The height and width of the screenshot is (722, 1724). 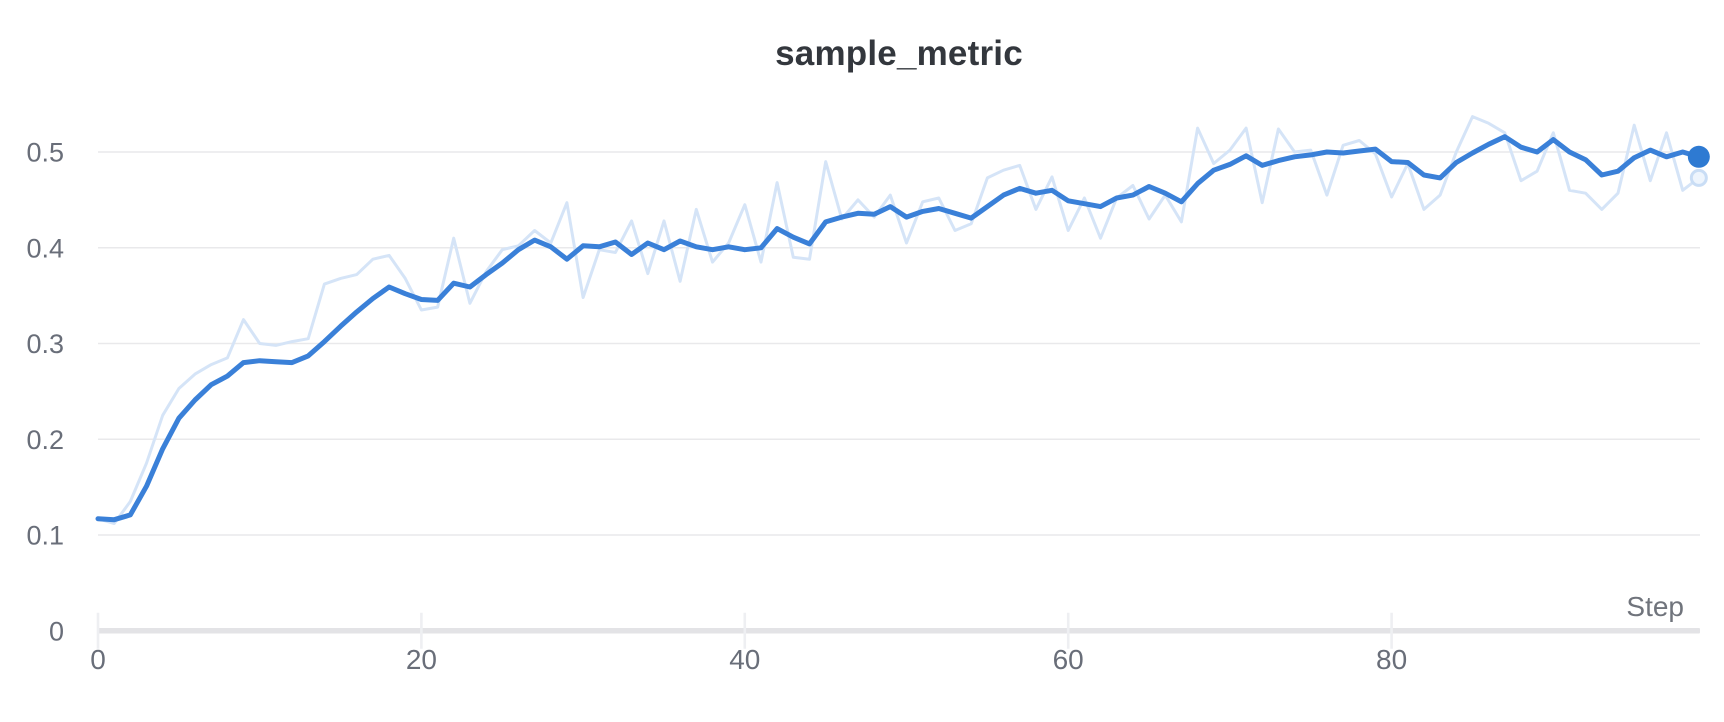 I want to click on y-tick-label: 0.4, so click(x=45, y=248).